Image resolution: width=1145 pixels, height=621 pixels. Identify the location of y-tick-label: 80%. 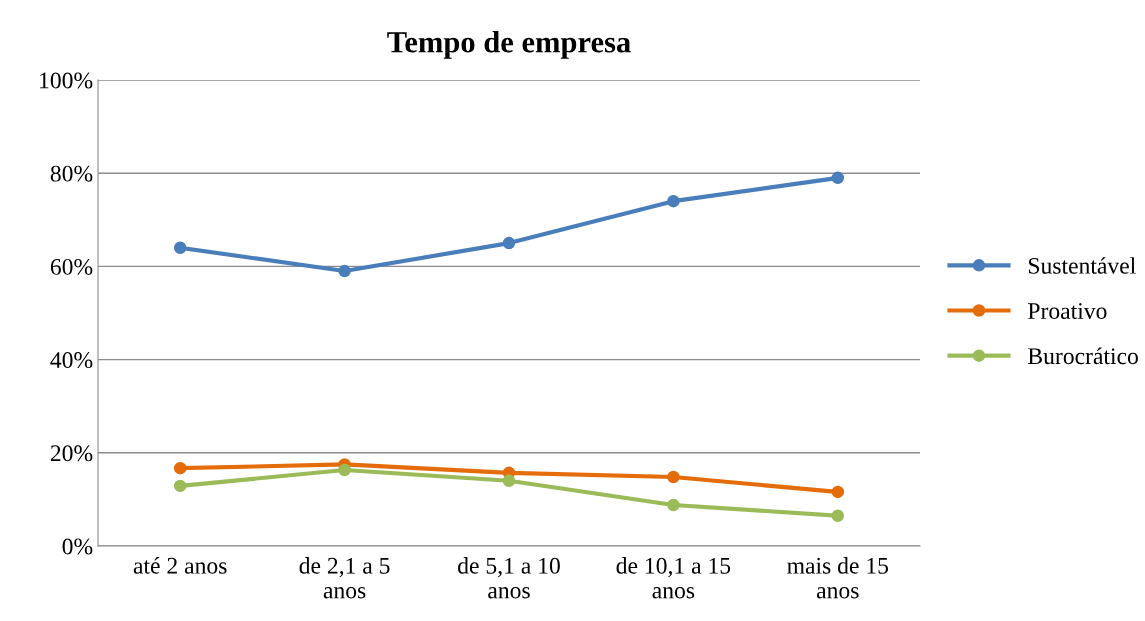
(71, 173).